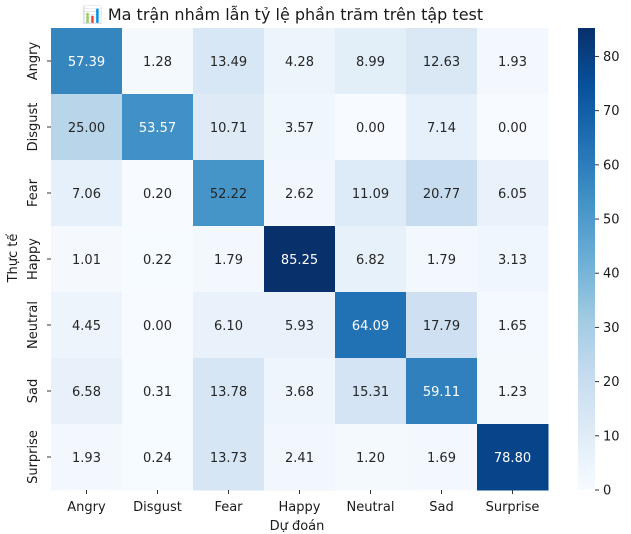 This screenshot has width=631, height=534. What do you see at coordinates (86, 507) in the screenshot?
I see `x-tick-label: Angry` at bounding box center [86, 507].